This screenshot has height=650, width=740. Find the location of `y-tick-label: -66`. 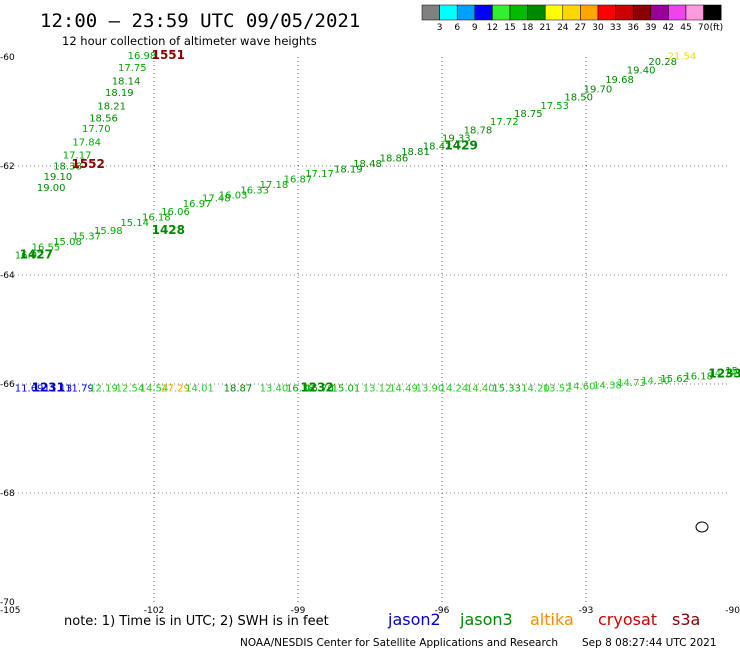

y-tick-label: -66 is located at coordinates (7, 385).